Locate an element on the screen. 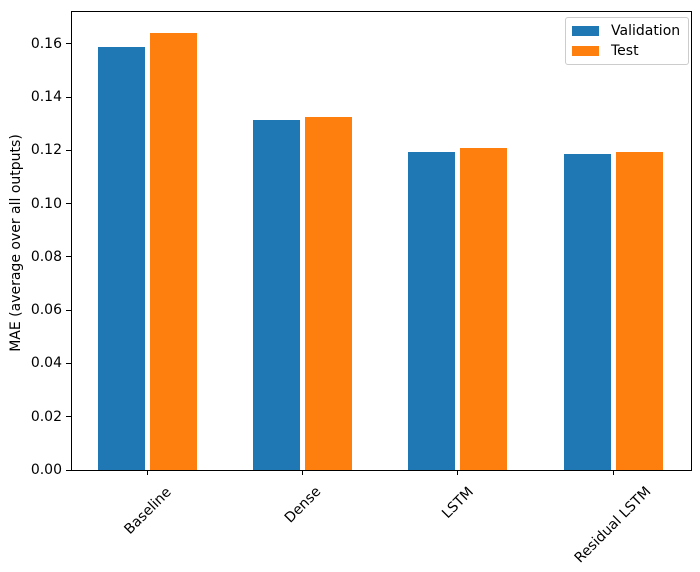 The height and width of the screenshot is (572, 700). y-axis-label: MAE (average over all outputs) is located at coordinates (16, 243).